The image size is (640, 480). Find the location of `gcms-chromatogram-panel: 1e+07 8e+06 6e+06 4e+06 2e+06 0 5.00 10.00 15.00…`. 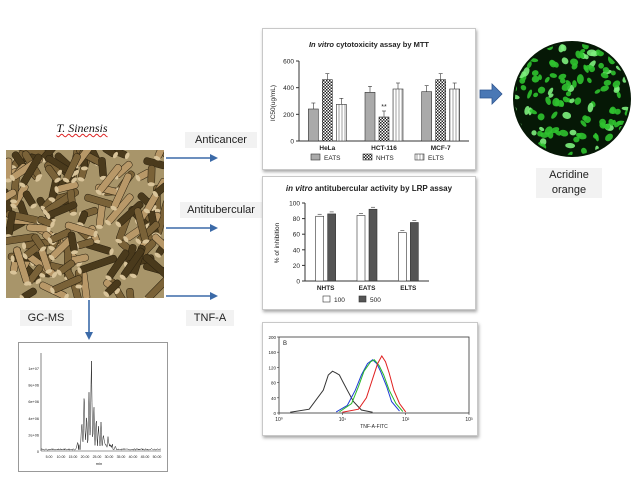

gcms-chromatogram-panel: 1e+07 8e+06 6e+06 4e+06 2e+06 0 5.00 10.00 15.00… is located at coordinates (93, 407).